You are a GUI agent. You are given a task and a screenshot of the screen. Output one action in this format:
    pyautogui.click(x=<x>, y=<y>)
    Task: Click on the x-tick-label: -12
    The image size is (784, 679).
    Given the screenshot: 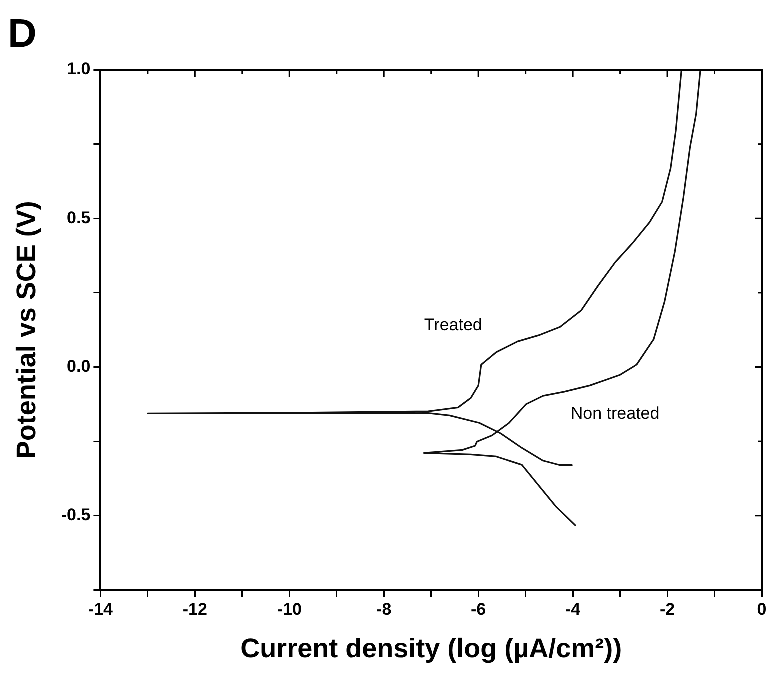 What is the action you would take?
    pyautogui.click(x=195, y=610)
    